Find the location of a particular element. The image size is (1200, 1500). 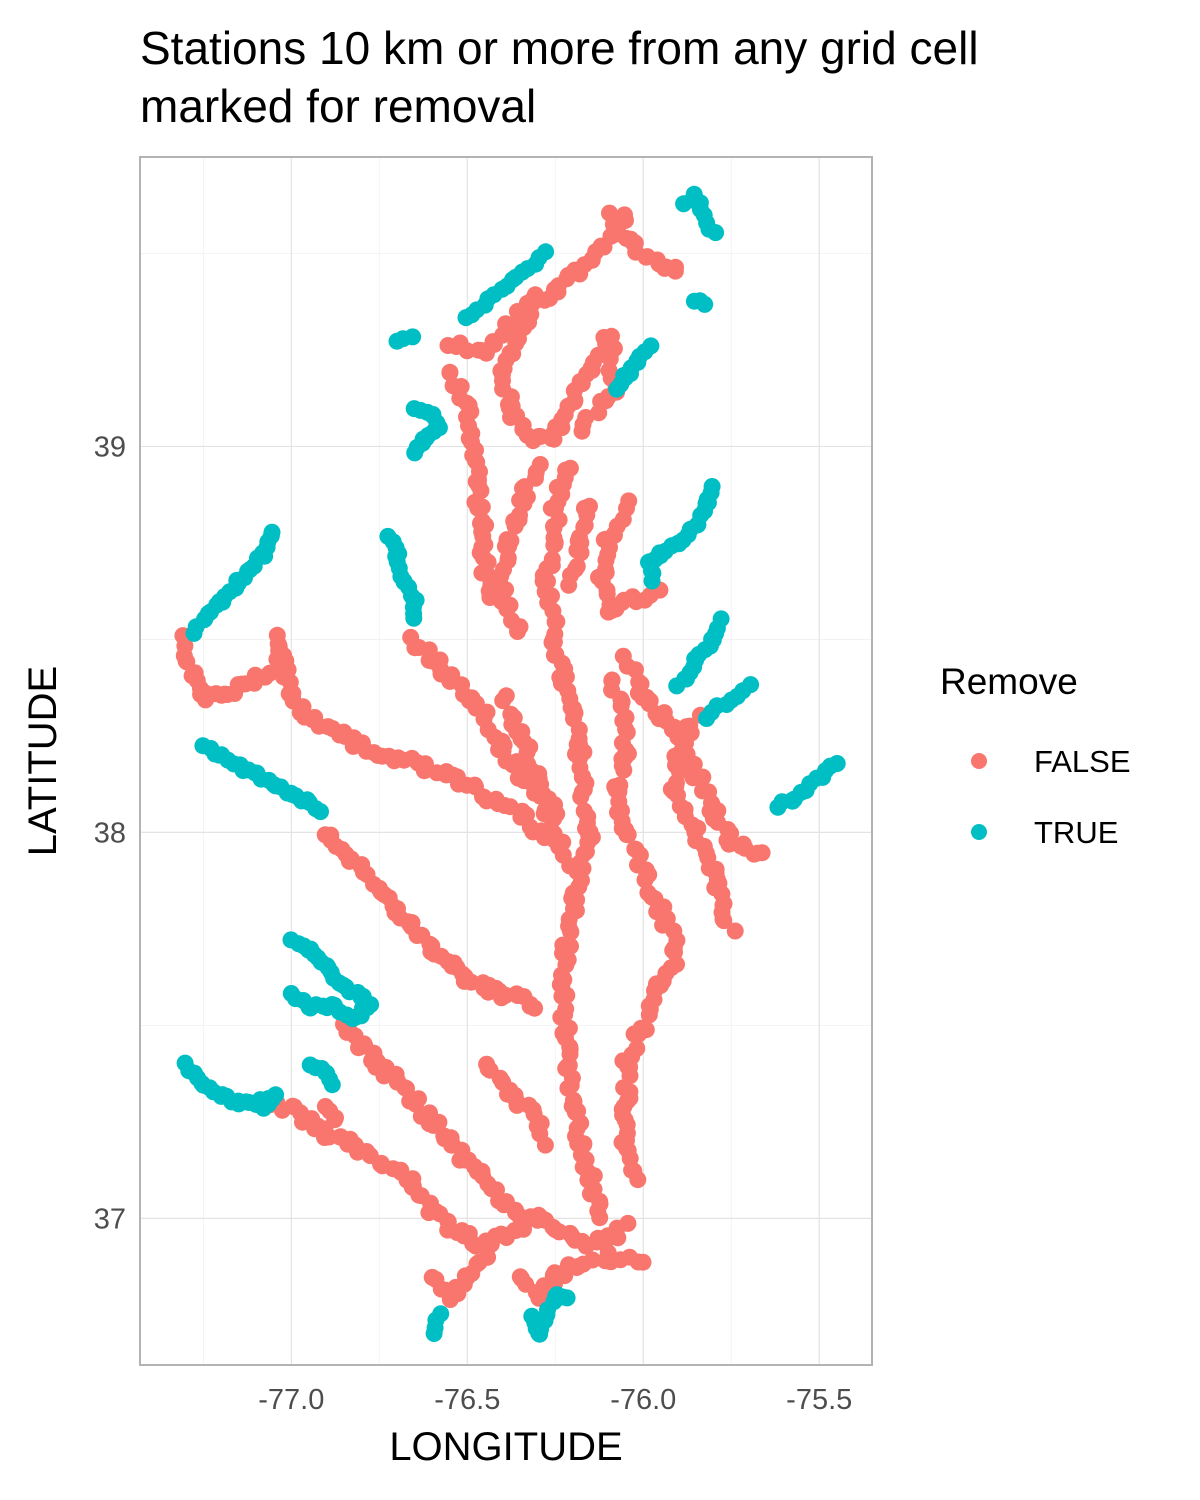

y-tick-label: 38 is located at coordinates (110, 833).